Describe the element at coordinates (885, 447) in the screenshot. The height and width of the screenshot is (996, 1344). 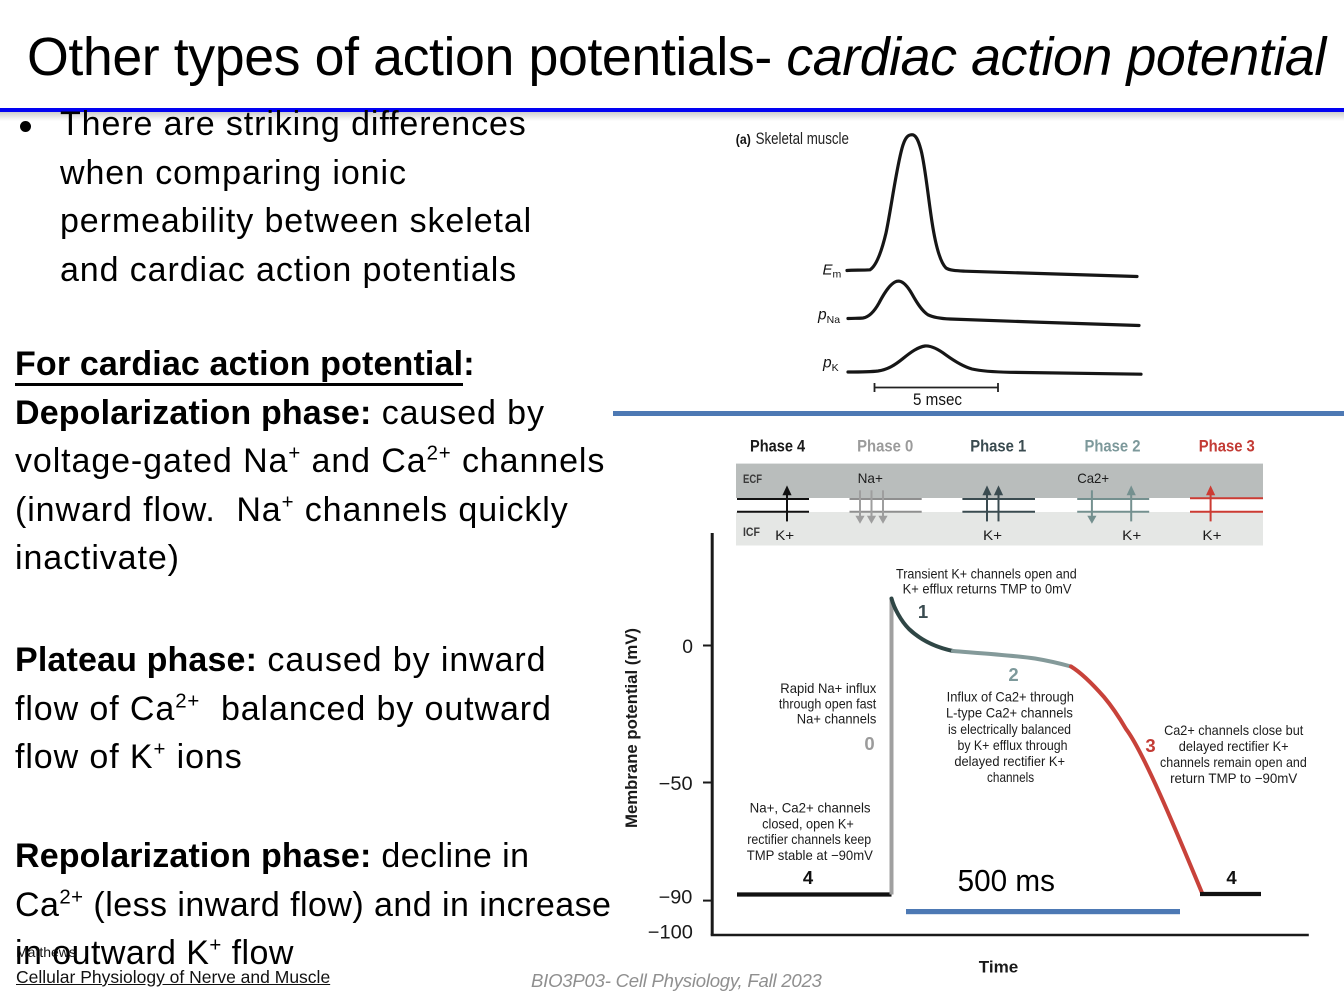
I see `svg-text: Phase 0` at that location.